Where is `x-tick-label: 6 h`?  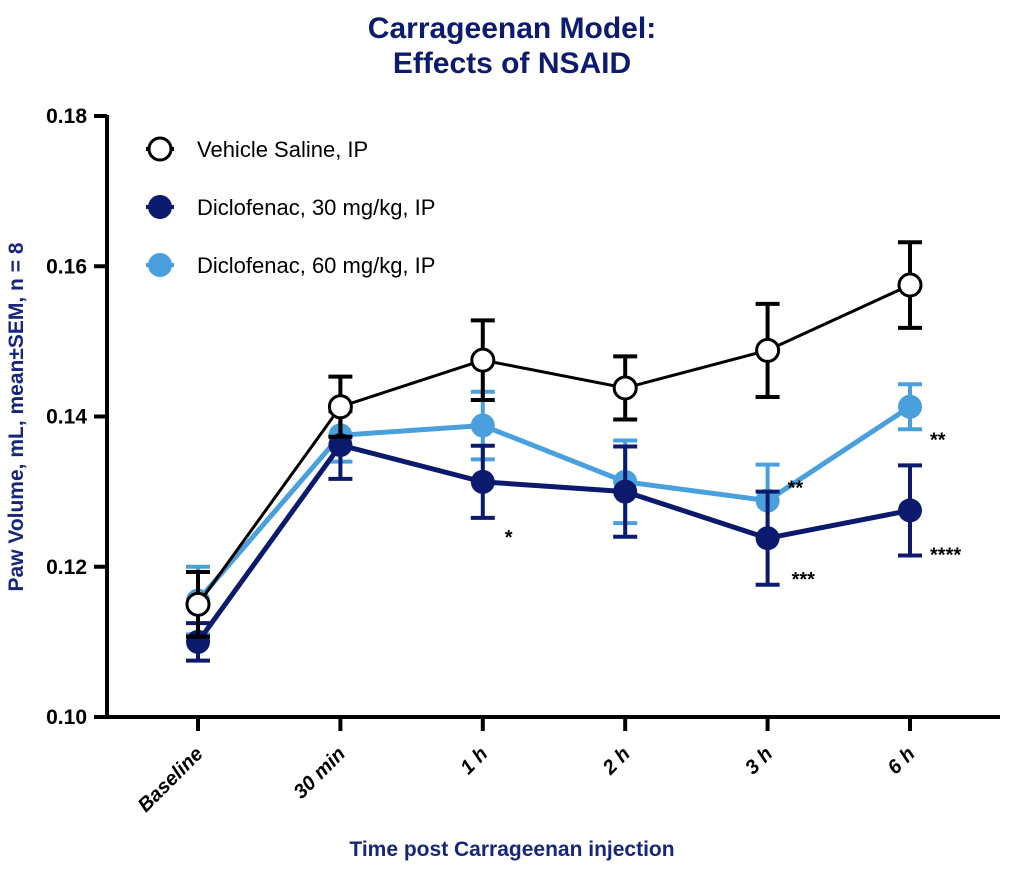 x-tick-label: 6 h is located at coordinates (902, 761).